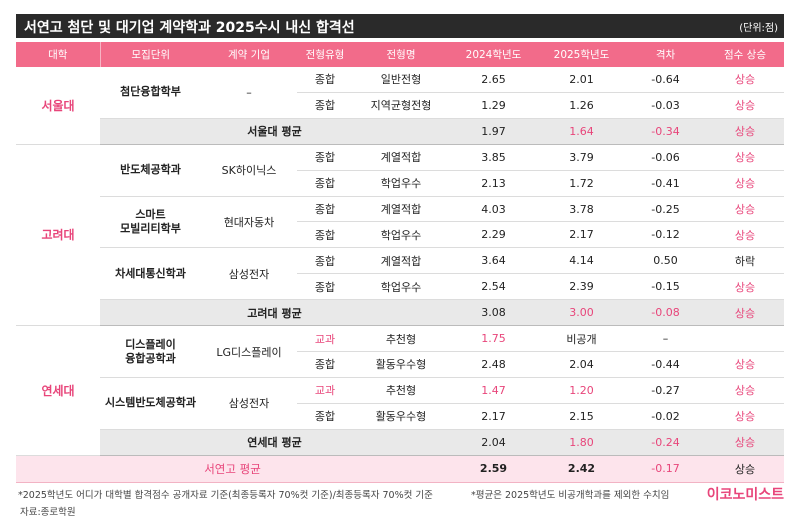  Describe the element at coordinates (581, 261) in the screenshot. I see `y2025-cell: 4.14` at that location.